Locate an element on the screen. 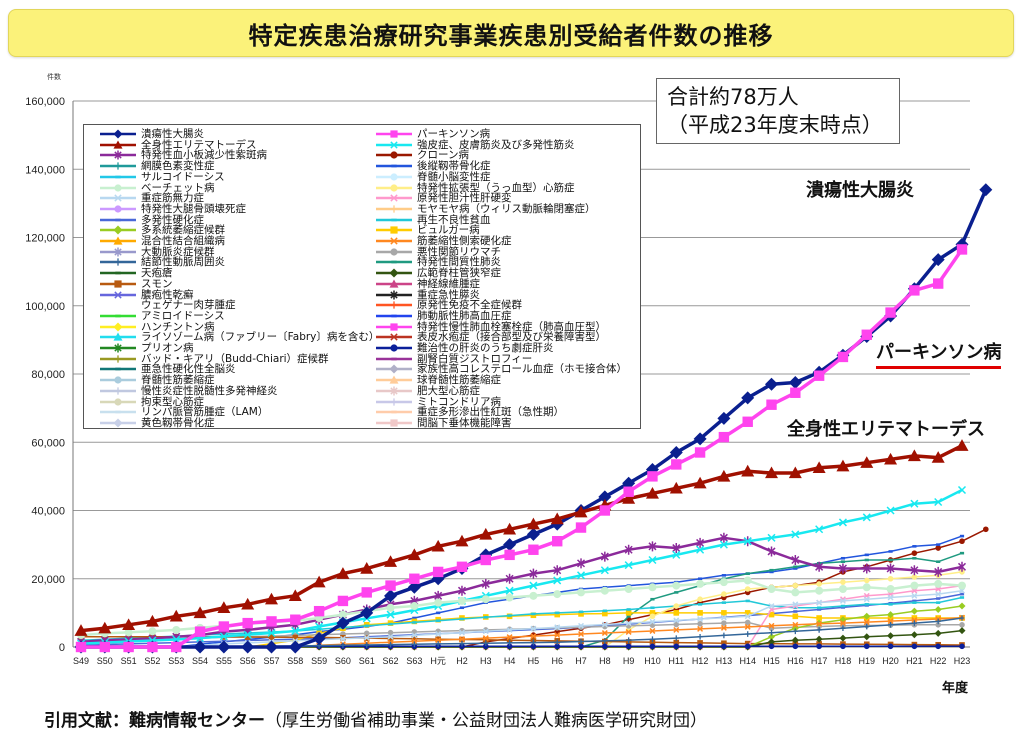 The image size is (1022, 742). x-tick-label: H9 is located at coordinates (629, 661).